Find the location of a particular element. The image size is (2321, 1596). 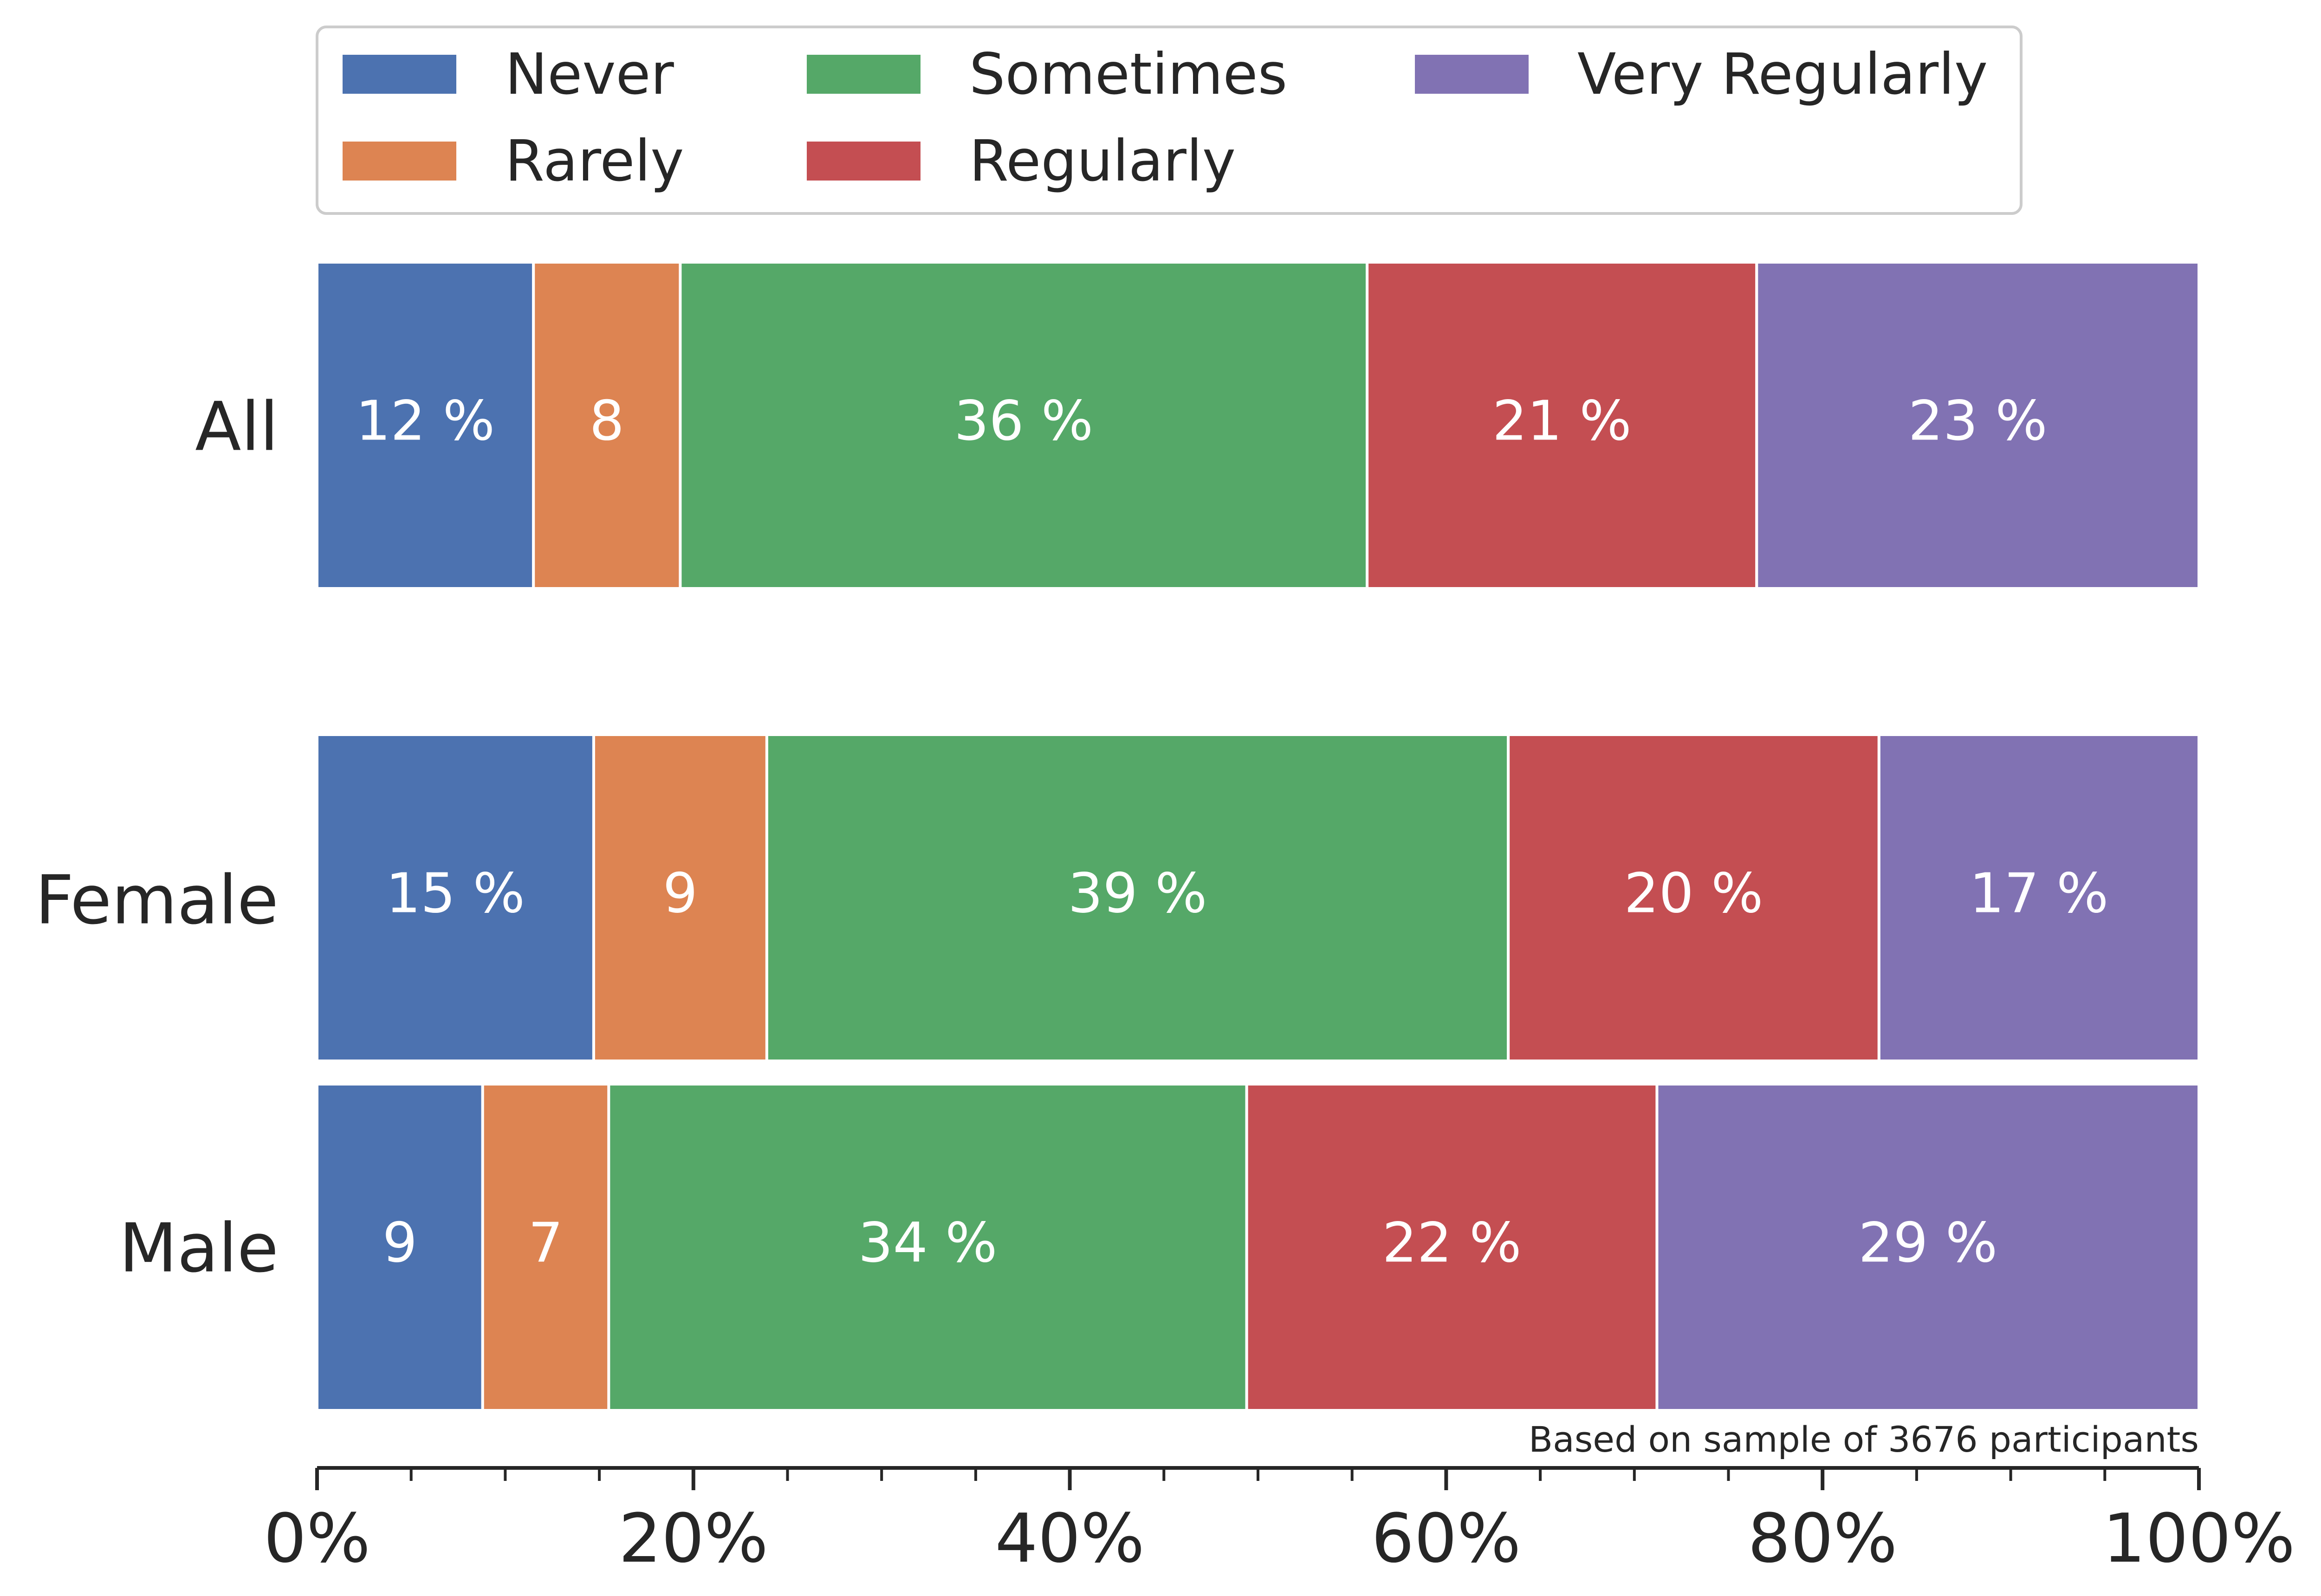

x-tick-label-60: 60% is located at coordinates (1446, 1538).